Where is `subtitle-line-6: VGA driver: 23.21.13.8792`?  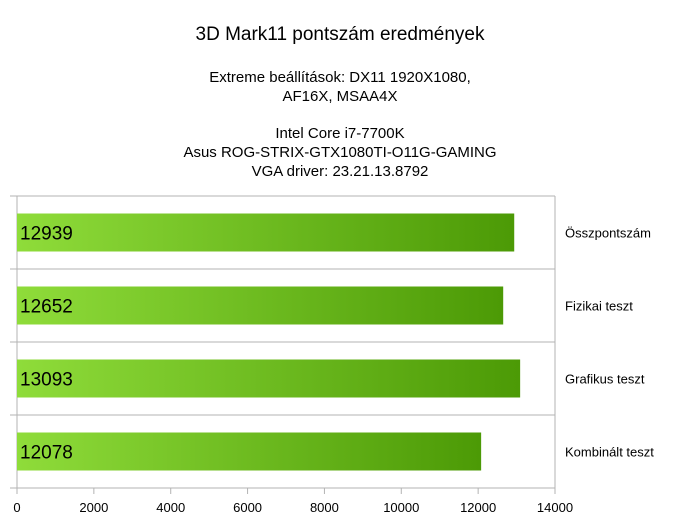
subtitle-line-6: VGA driver: 23.21.13.8792 is located at coordinates (340, 171).